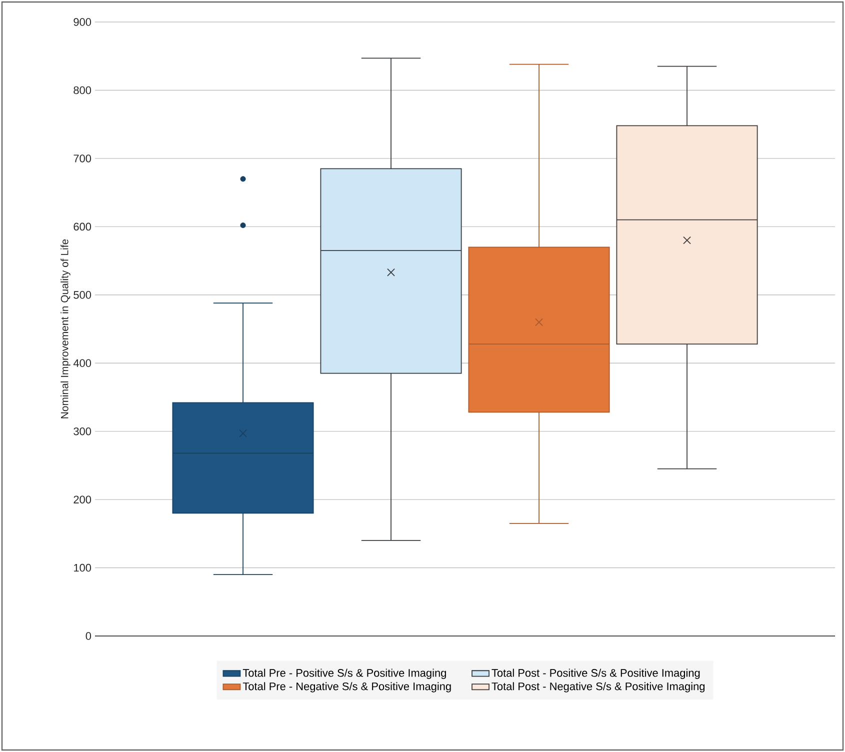 The width and height of the screenshot is (845, 752). I want to click on y-tick-label: 800, so click(83, 90).